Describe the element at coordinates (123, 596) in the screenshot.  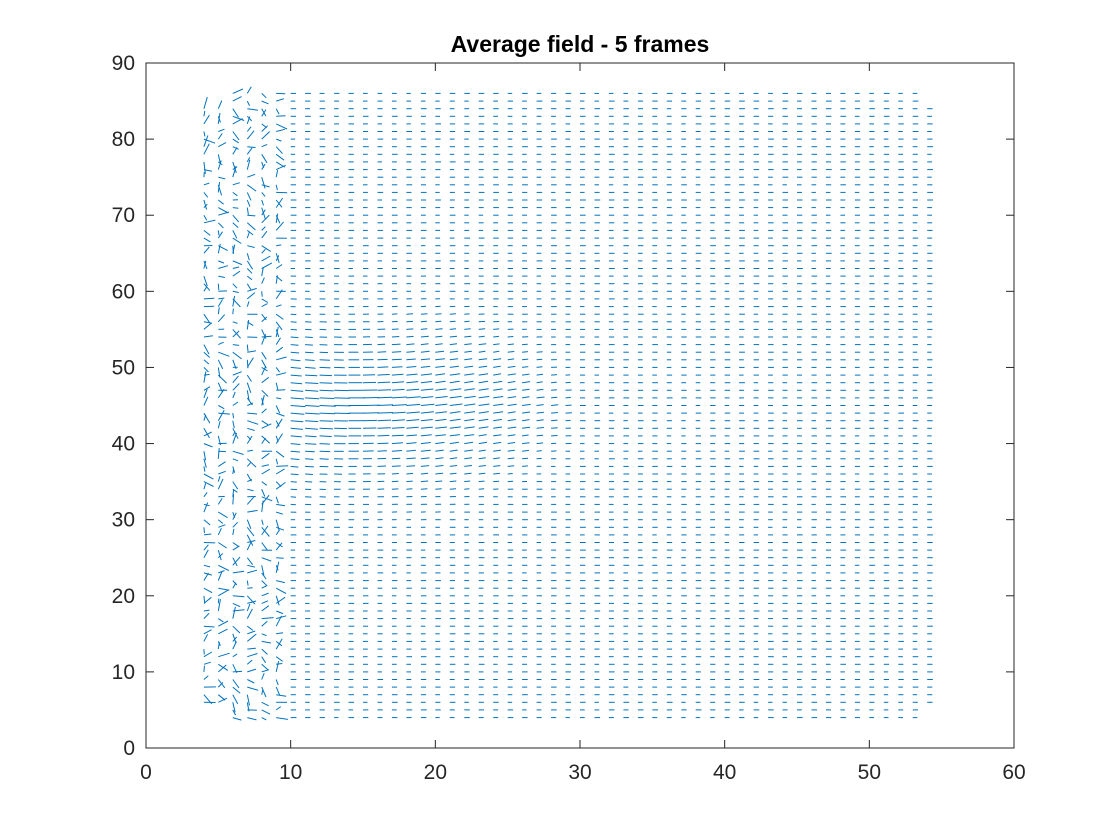
I see `y-tick-label: 20` at that location.